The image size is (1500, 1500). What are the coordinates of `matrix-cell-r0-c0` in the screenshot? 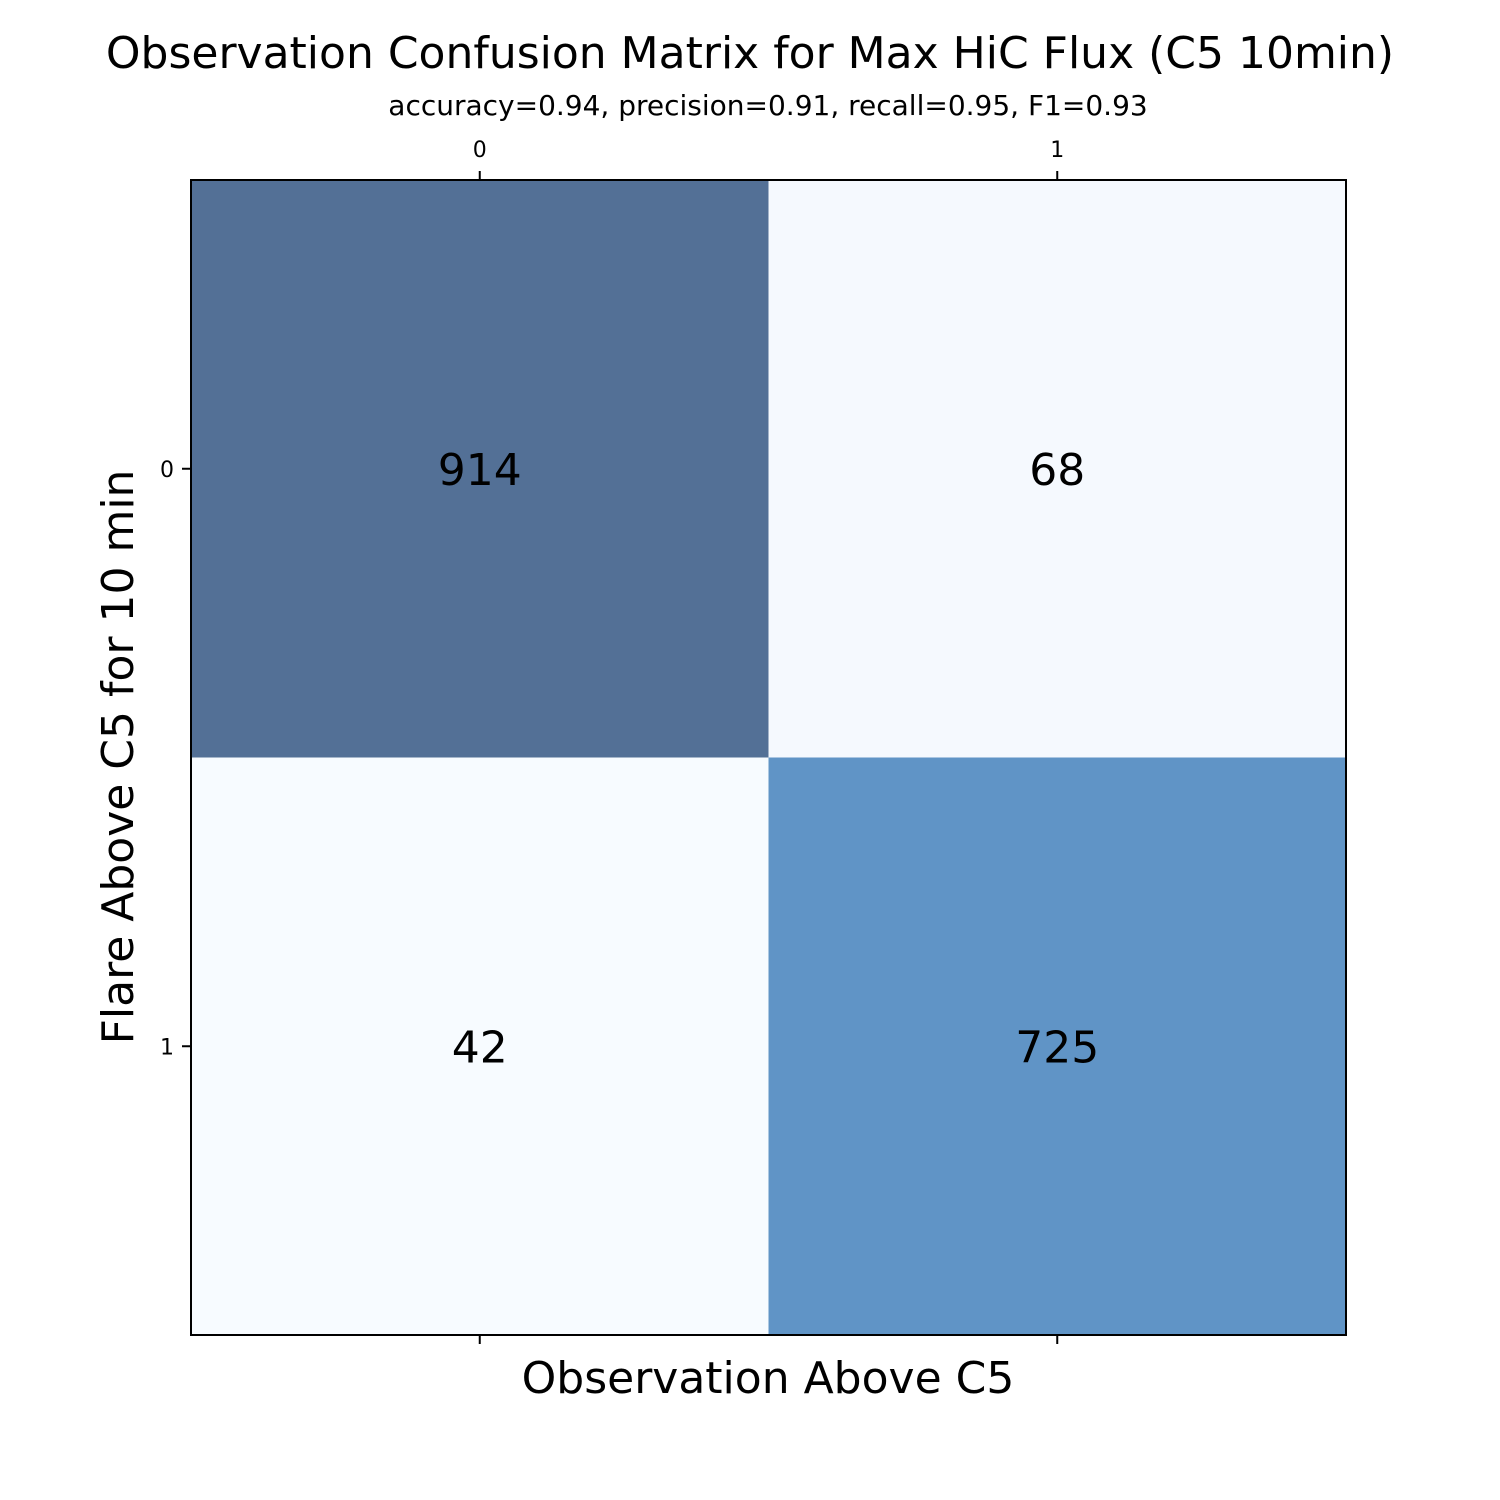 It's located at (480, 469).